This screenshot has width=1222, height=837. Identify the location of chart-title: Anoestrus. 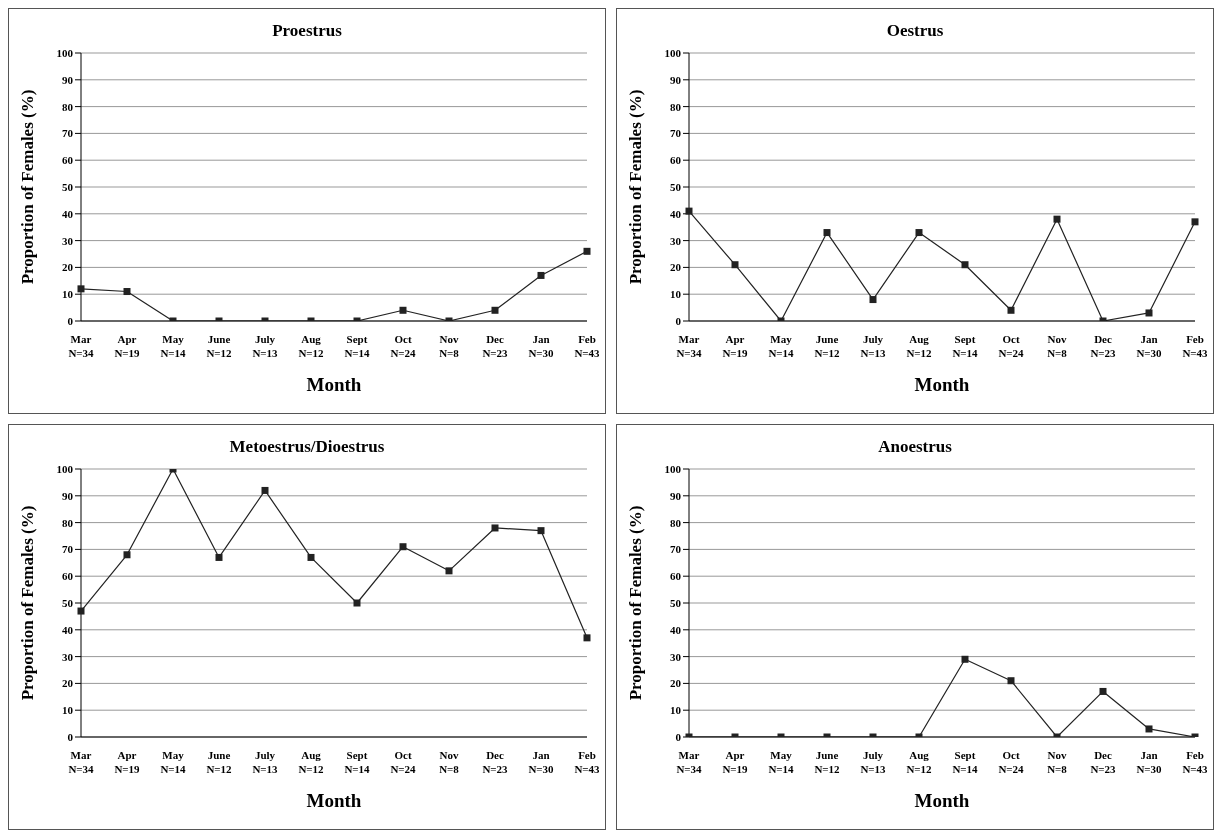
(915, 447).